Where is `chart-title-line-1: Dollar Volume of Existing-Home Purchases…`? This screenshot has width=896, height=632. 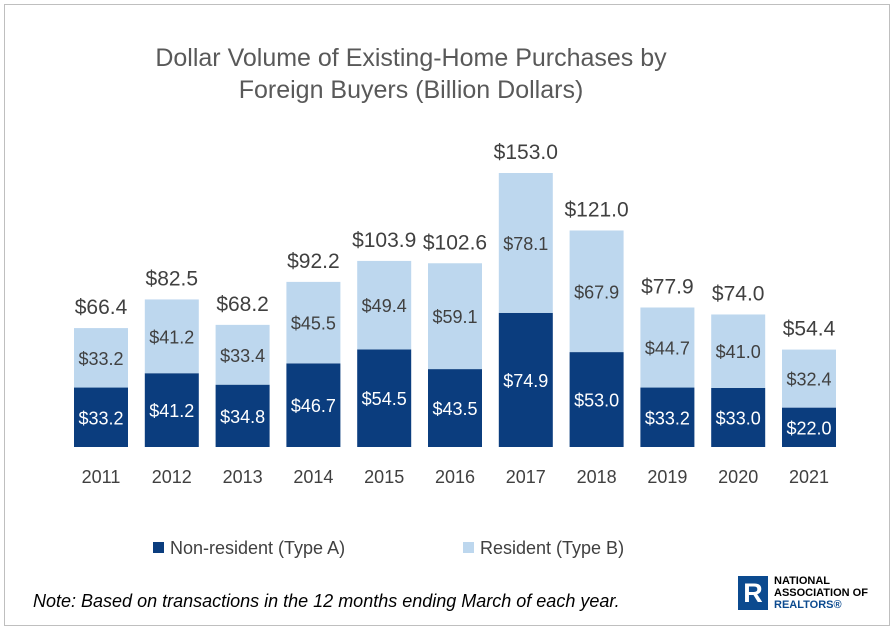
chart-title-line-1: Dollar Volume of Existing-Home Purchases… is located at coordinates (411, 58).